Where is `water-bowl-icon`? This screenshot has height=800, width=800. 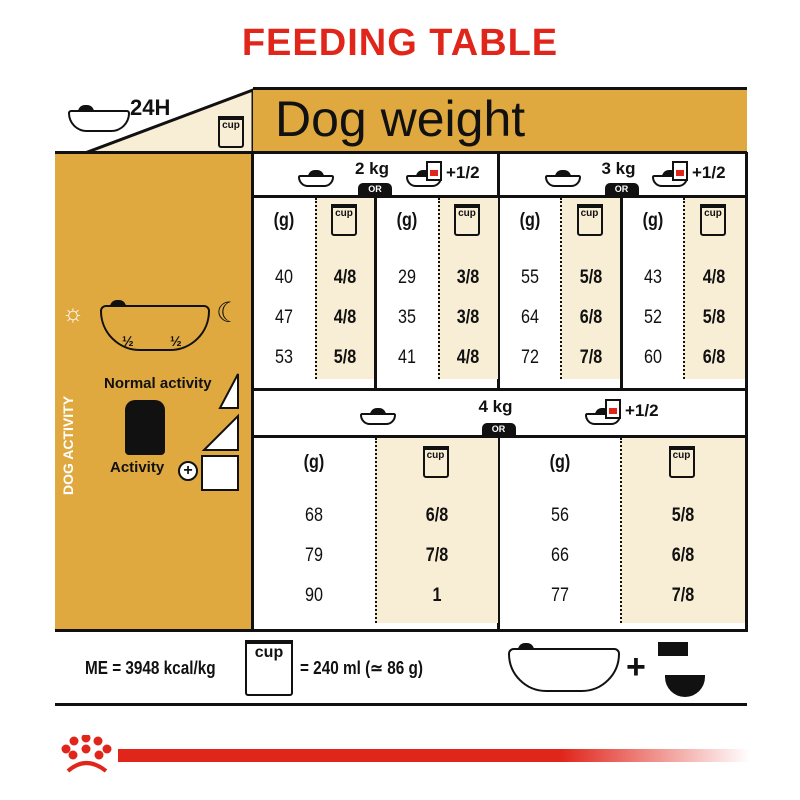 water-bowl-icon is located at coordinates (685, 686).